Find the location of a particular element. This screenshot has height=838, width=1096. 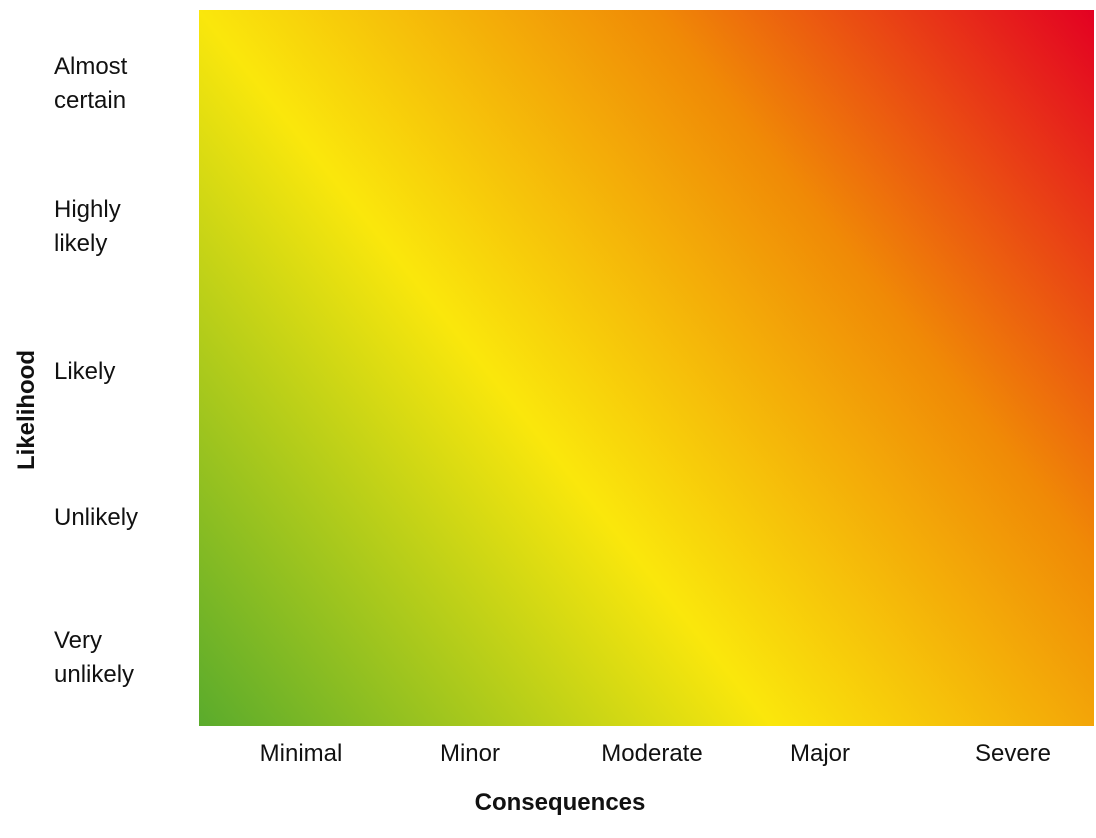

x-tick-label: Major is located at coordinates (820, 753).